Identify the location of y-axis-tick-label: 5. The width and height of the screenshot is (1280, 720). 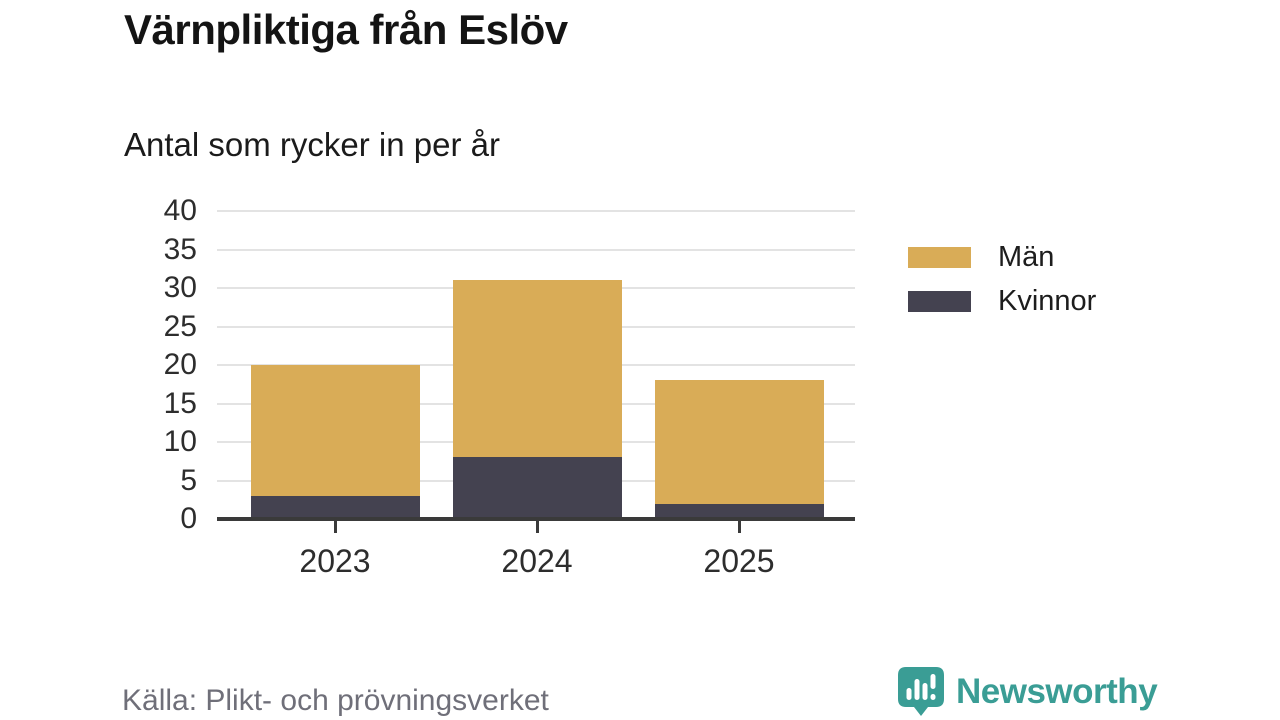
(188, 480).